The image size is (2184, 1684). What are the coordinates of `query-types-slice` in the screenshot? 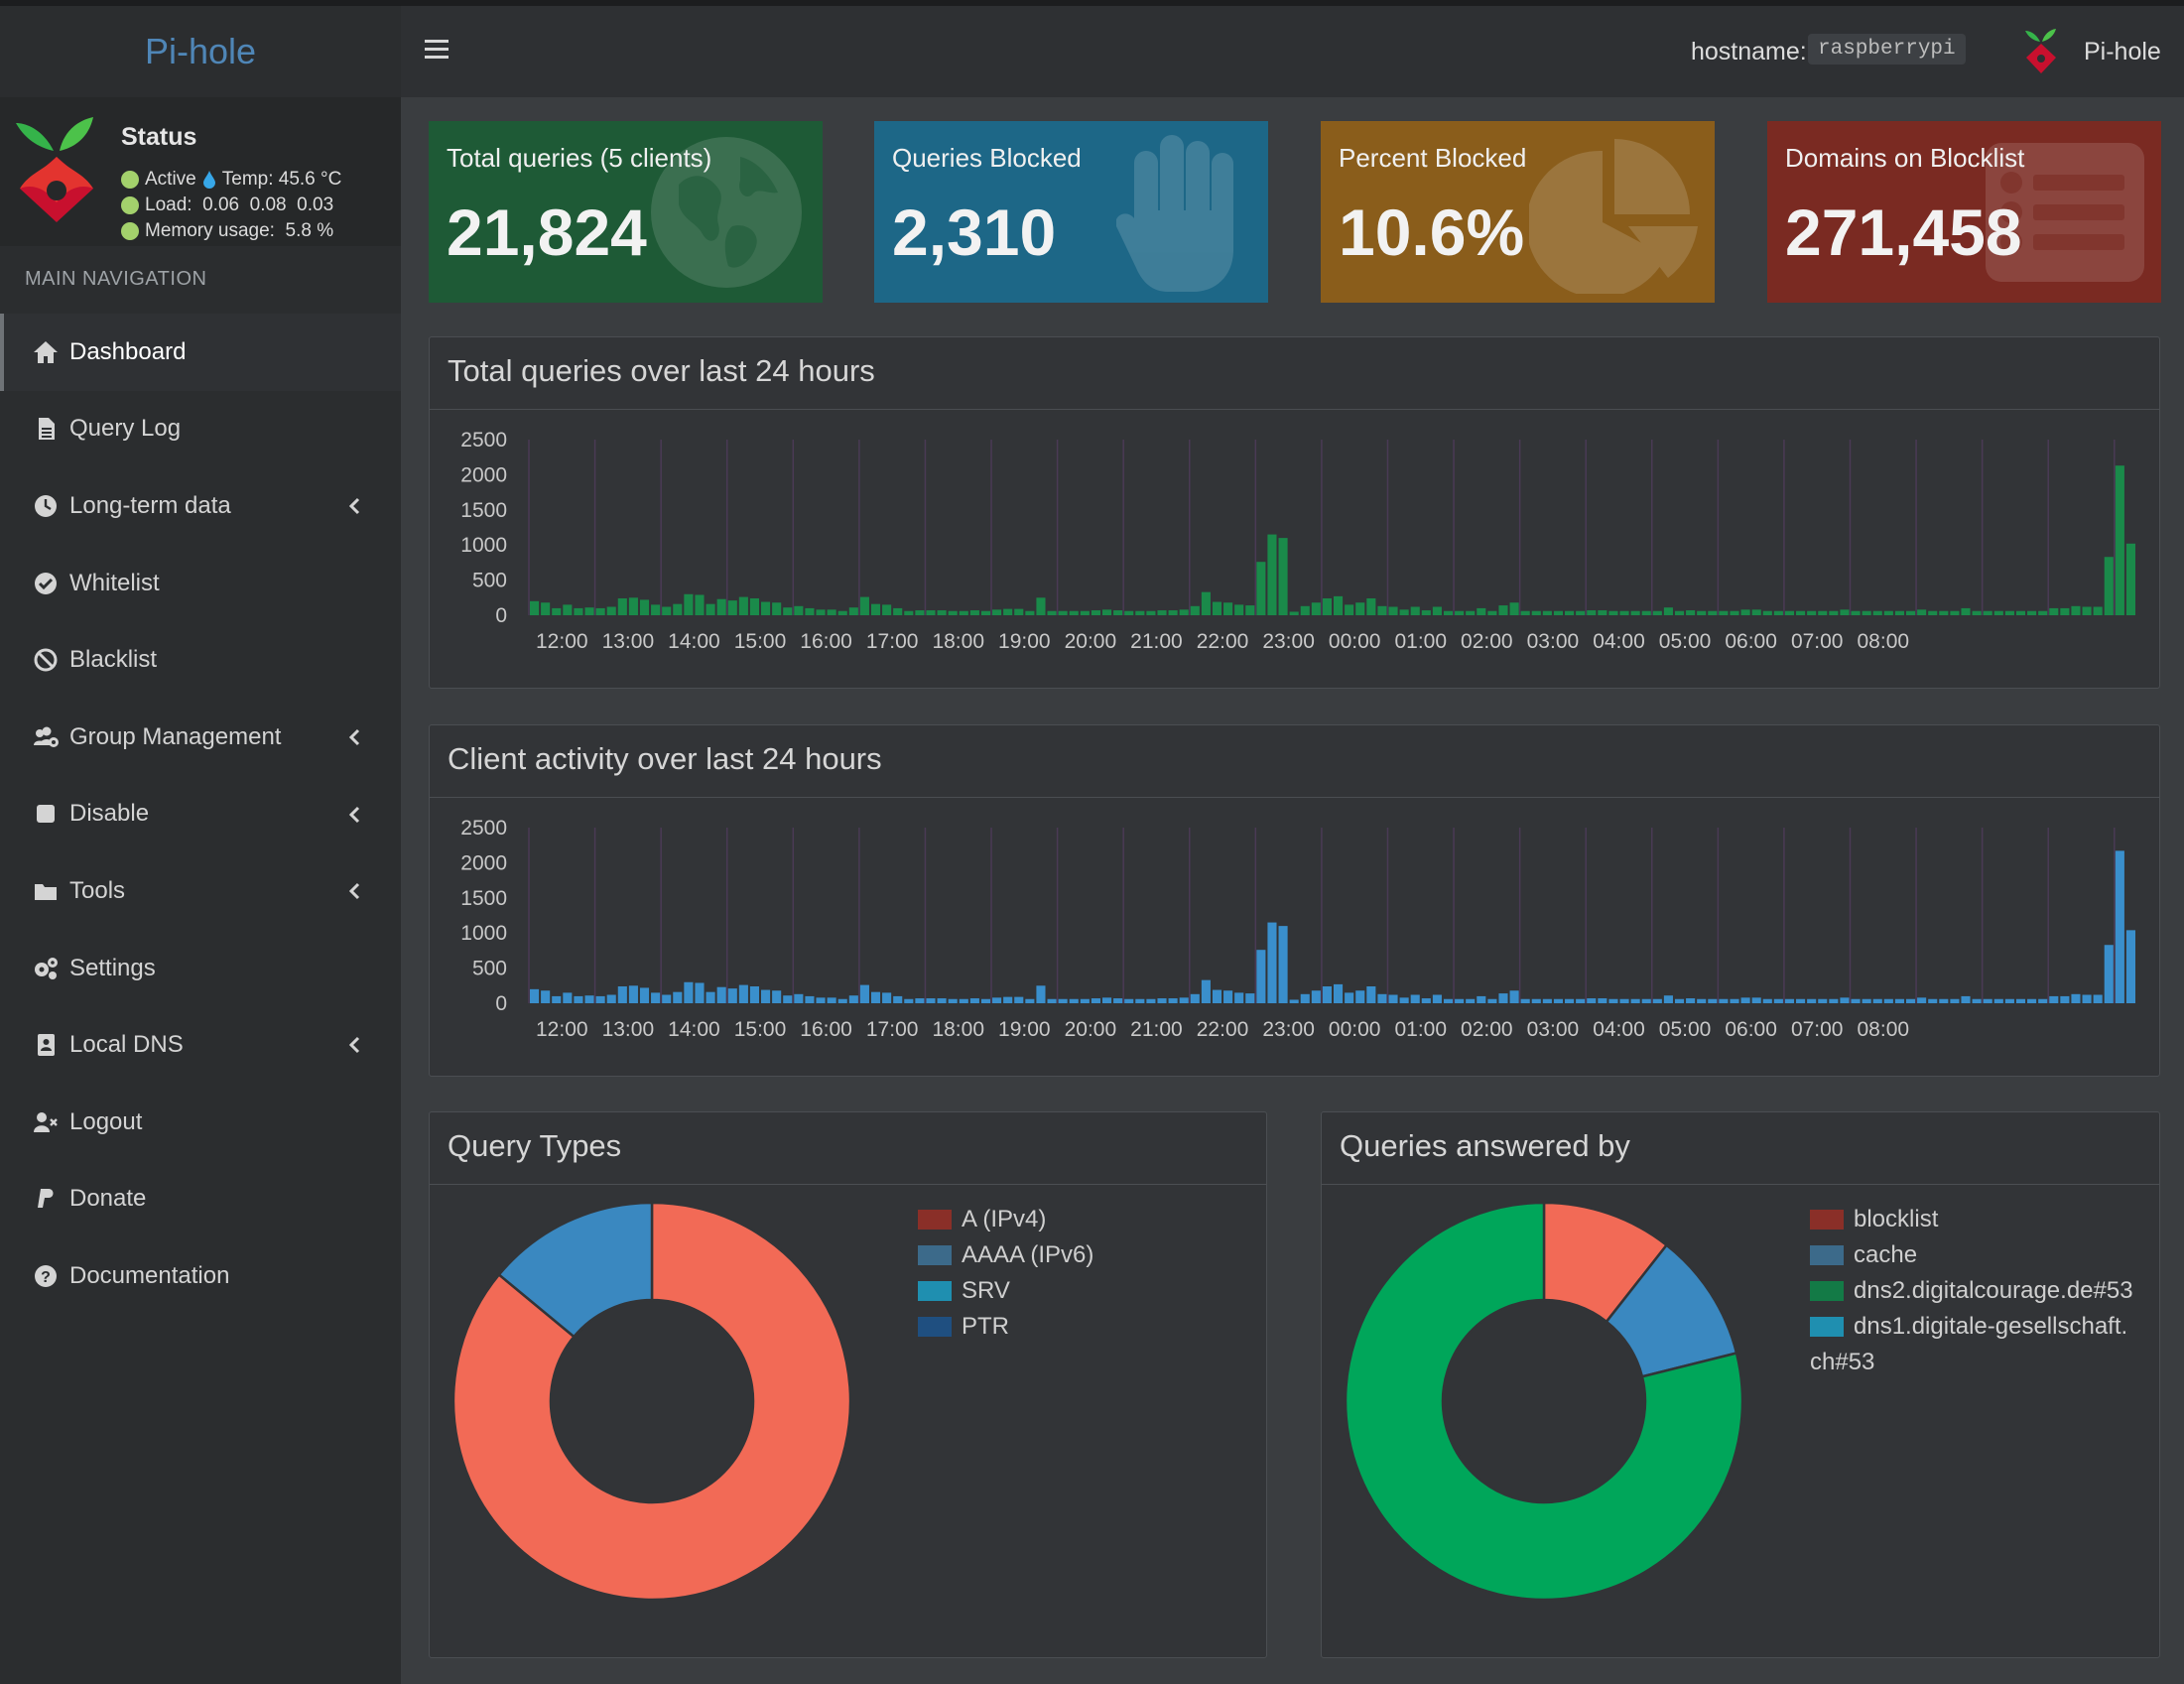 It's located at (575, 1270).